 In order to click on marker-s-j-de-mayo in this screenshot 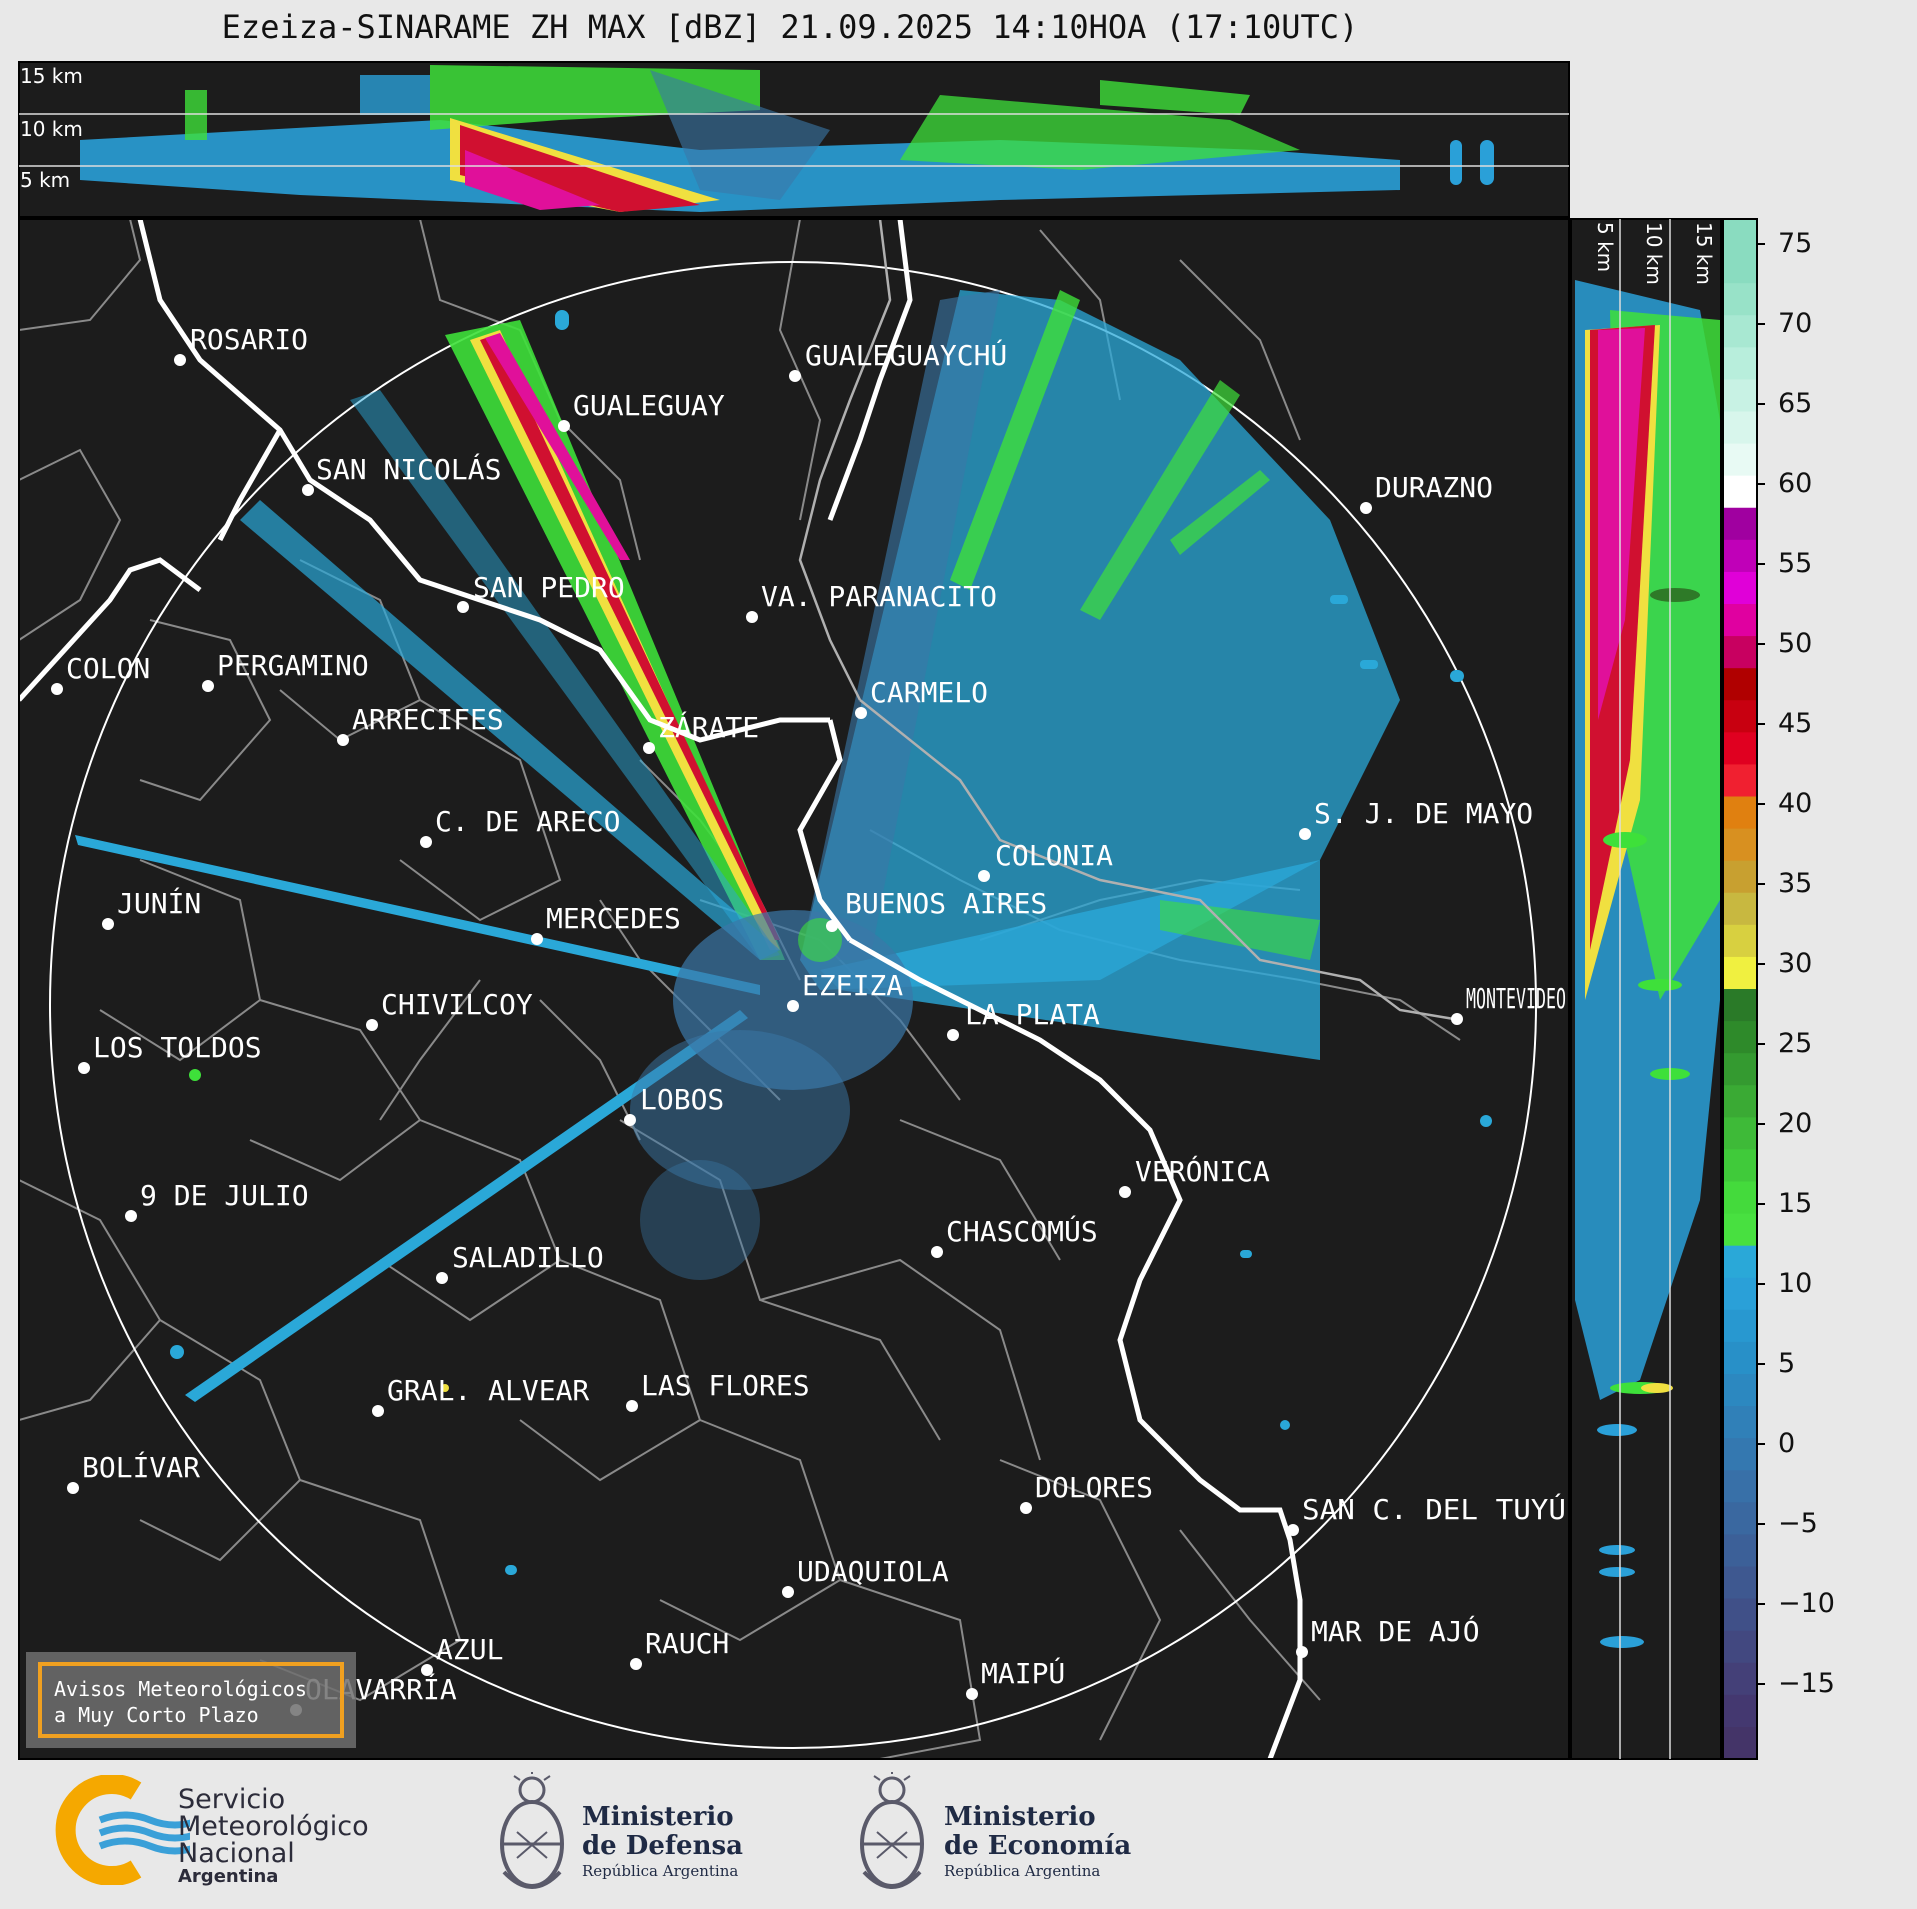, I will do `click(1305, 834)`.